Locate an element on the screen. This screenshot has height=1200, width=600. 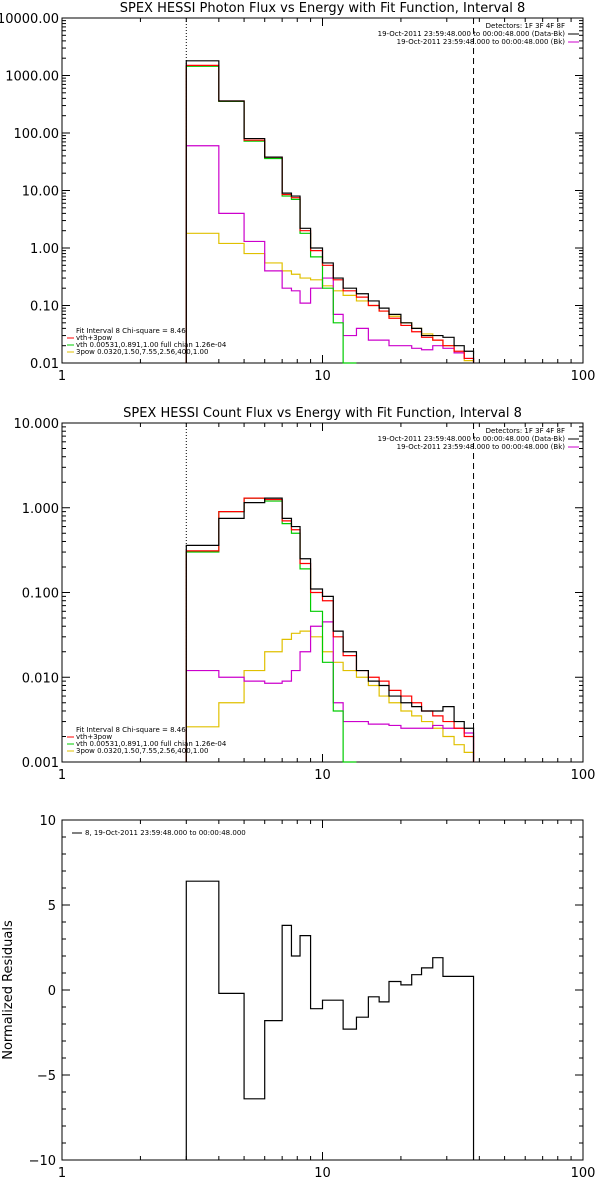
y-tick-label: 5 is located at coordinates (52, 906).